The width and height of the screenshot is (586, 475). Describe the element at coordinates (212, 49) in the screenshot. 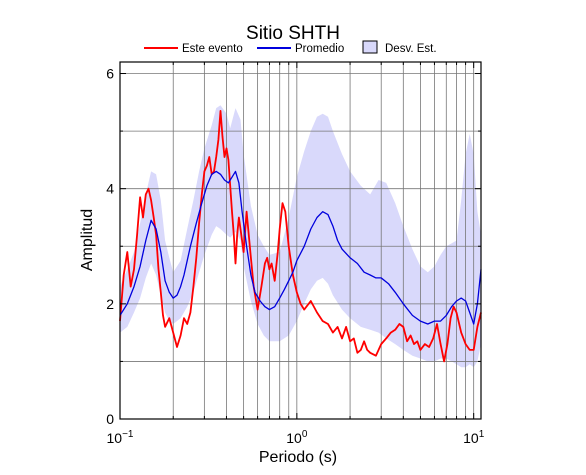

I see `legend-label-0: Este evento` at that location.